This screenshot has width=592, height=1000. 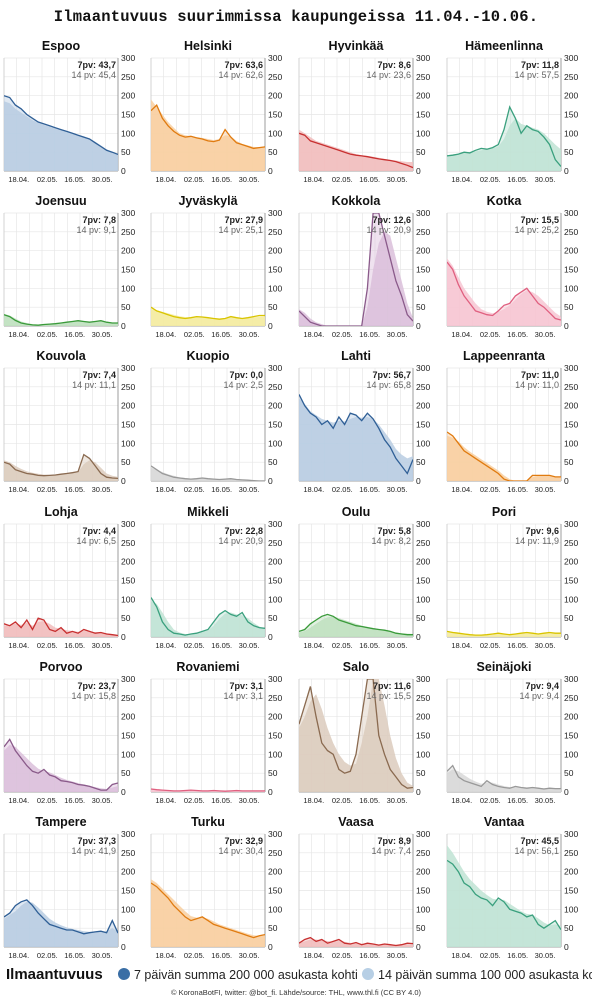 I want to click on label-14d: 14 pv: 9,1, so click(x=96, y=230).